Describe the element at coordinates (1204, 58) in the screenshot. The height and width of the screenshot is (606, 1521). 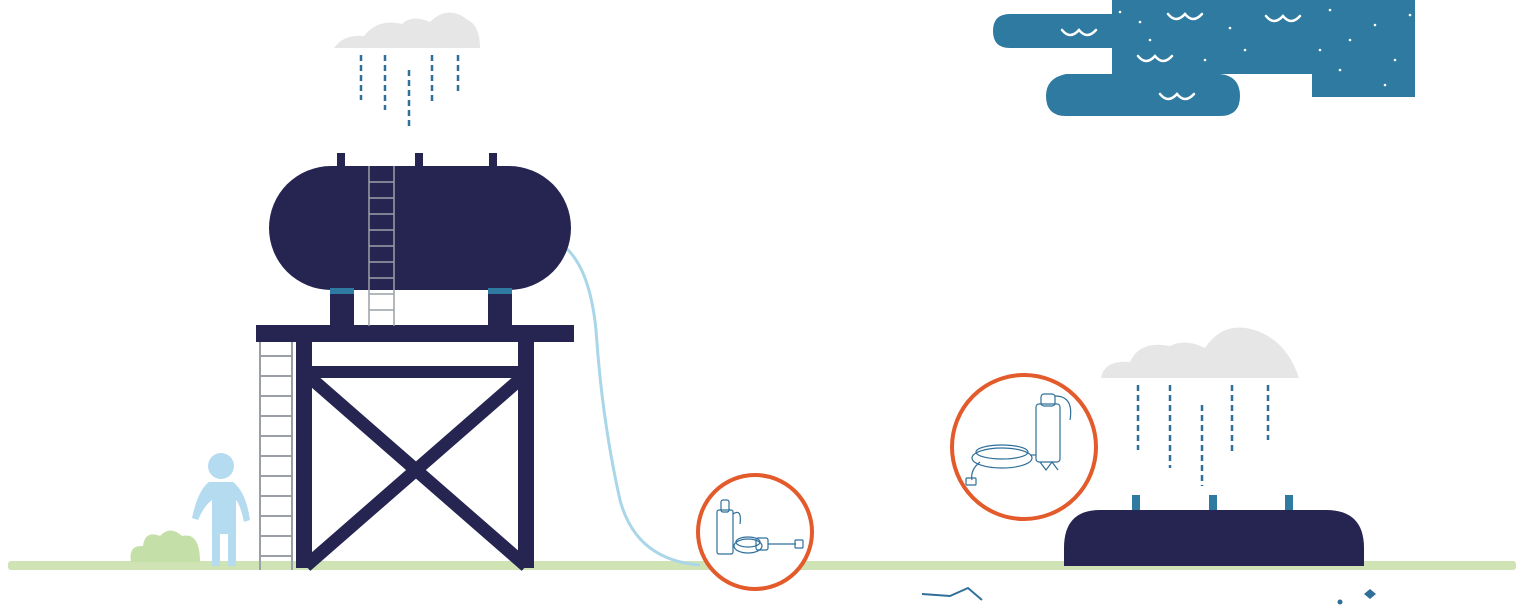
I see `water-body-icon` at that location.